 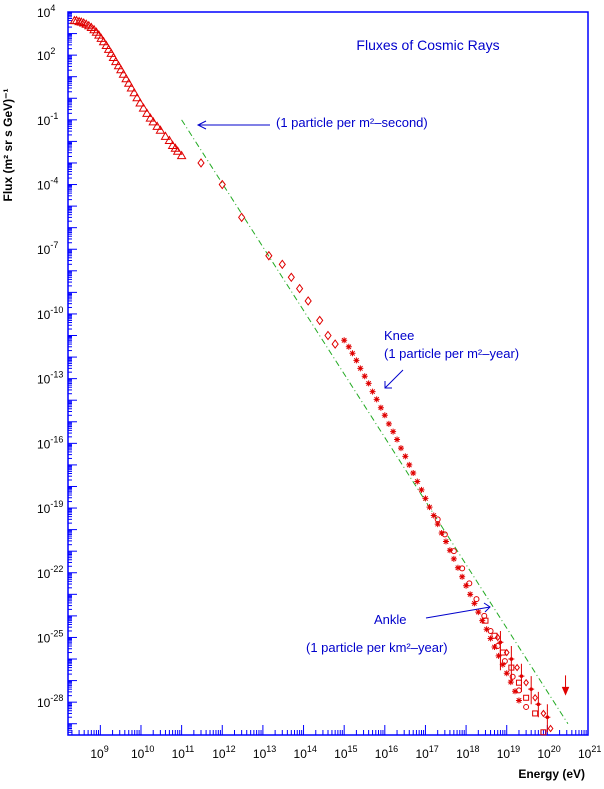 I want to click on x-tick-label: 1018, so click(x=467, y=752).